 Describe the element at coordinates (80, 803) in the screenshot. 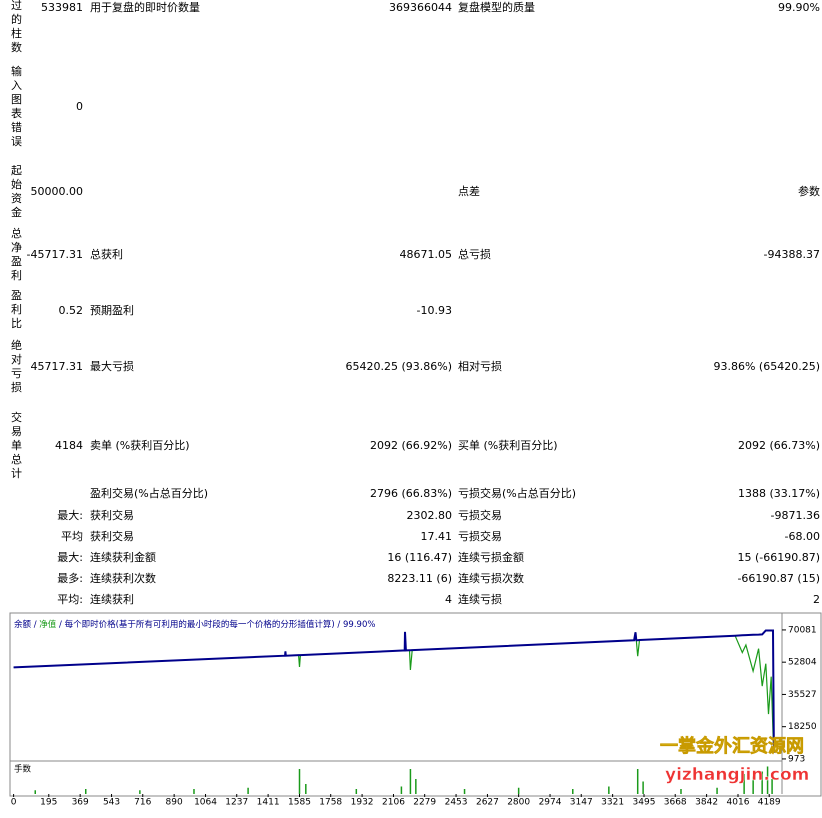

I see `x-tick-label: 369` at that location.